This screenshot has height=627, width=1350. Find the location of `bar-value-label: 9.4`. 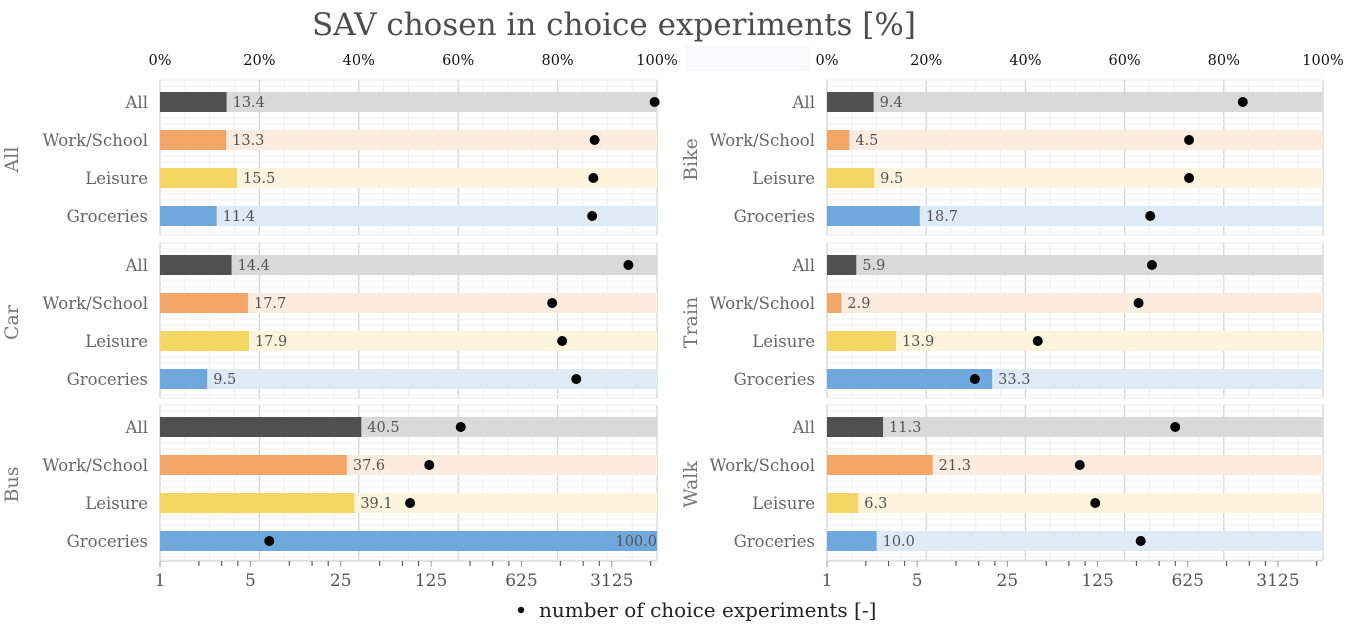

bar-value-label: 9.4 is located at coordinates (891, 103).